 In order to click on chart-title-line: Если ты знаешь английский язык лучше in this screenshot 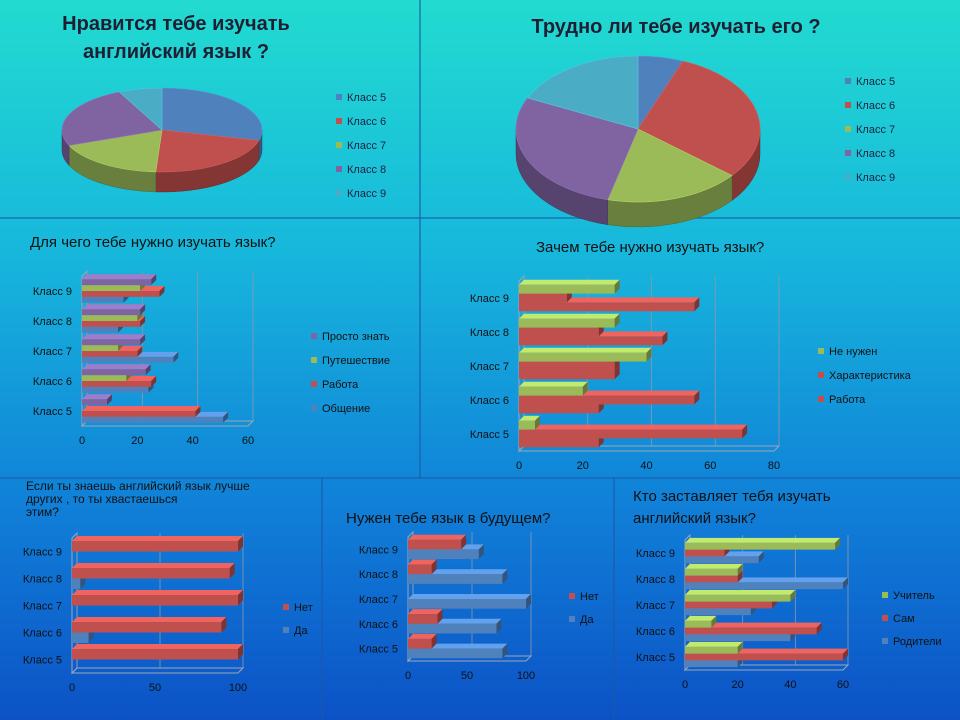, I will do `click(138, 486)`.